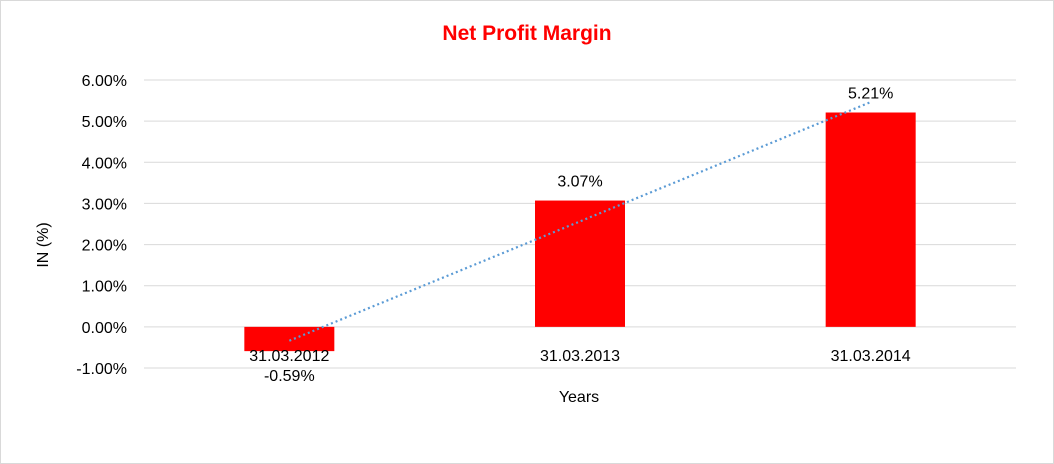 This screenshot has height=464, width=1054. Describe the element at coordinates (104, 246) in the screenshot. I see `y-tick-label: 2.00%` at that location.